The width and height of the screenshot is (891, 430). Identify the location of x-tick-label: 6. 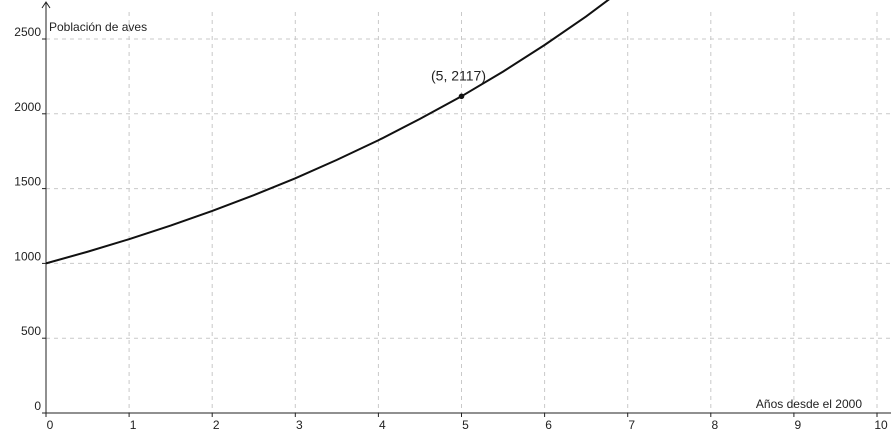
(548, 424).